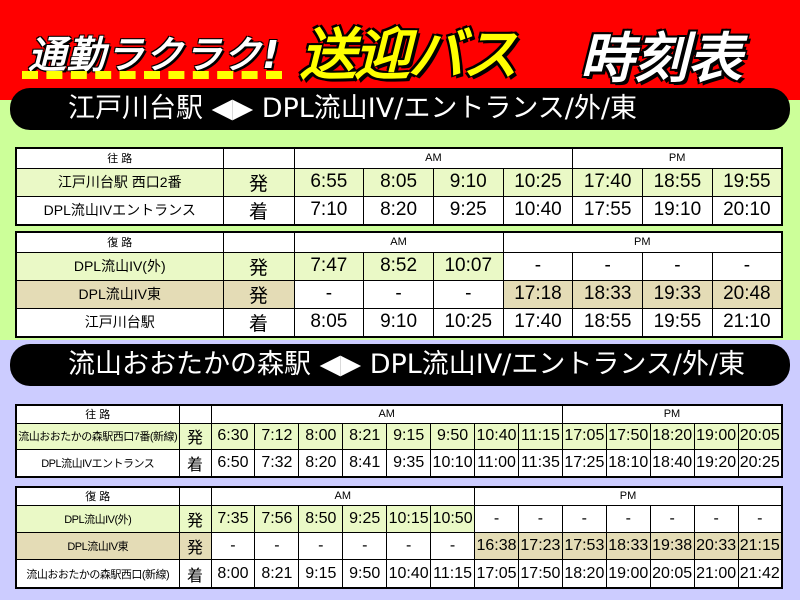  What do you see at coordinates (409, 518) in the screenshot?
I see `time-cell: 10:15` at bounding box center [409, 518].